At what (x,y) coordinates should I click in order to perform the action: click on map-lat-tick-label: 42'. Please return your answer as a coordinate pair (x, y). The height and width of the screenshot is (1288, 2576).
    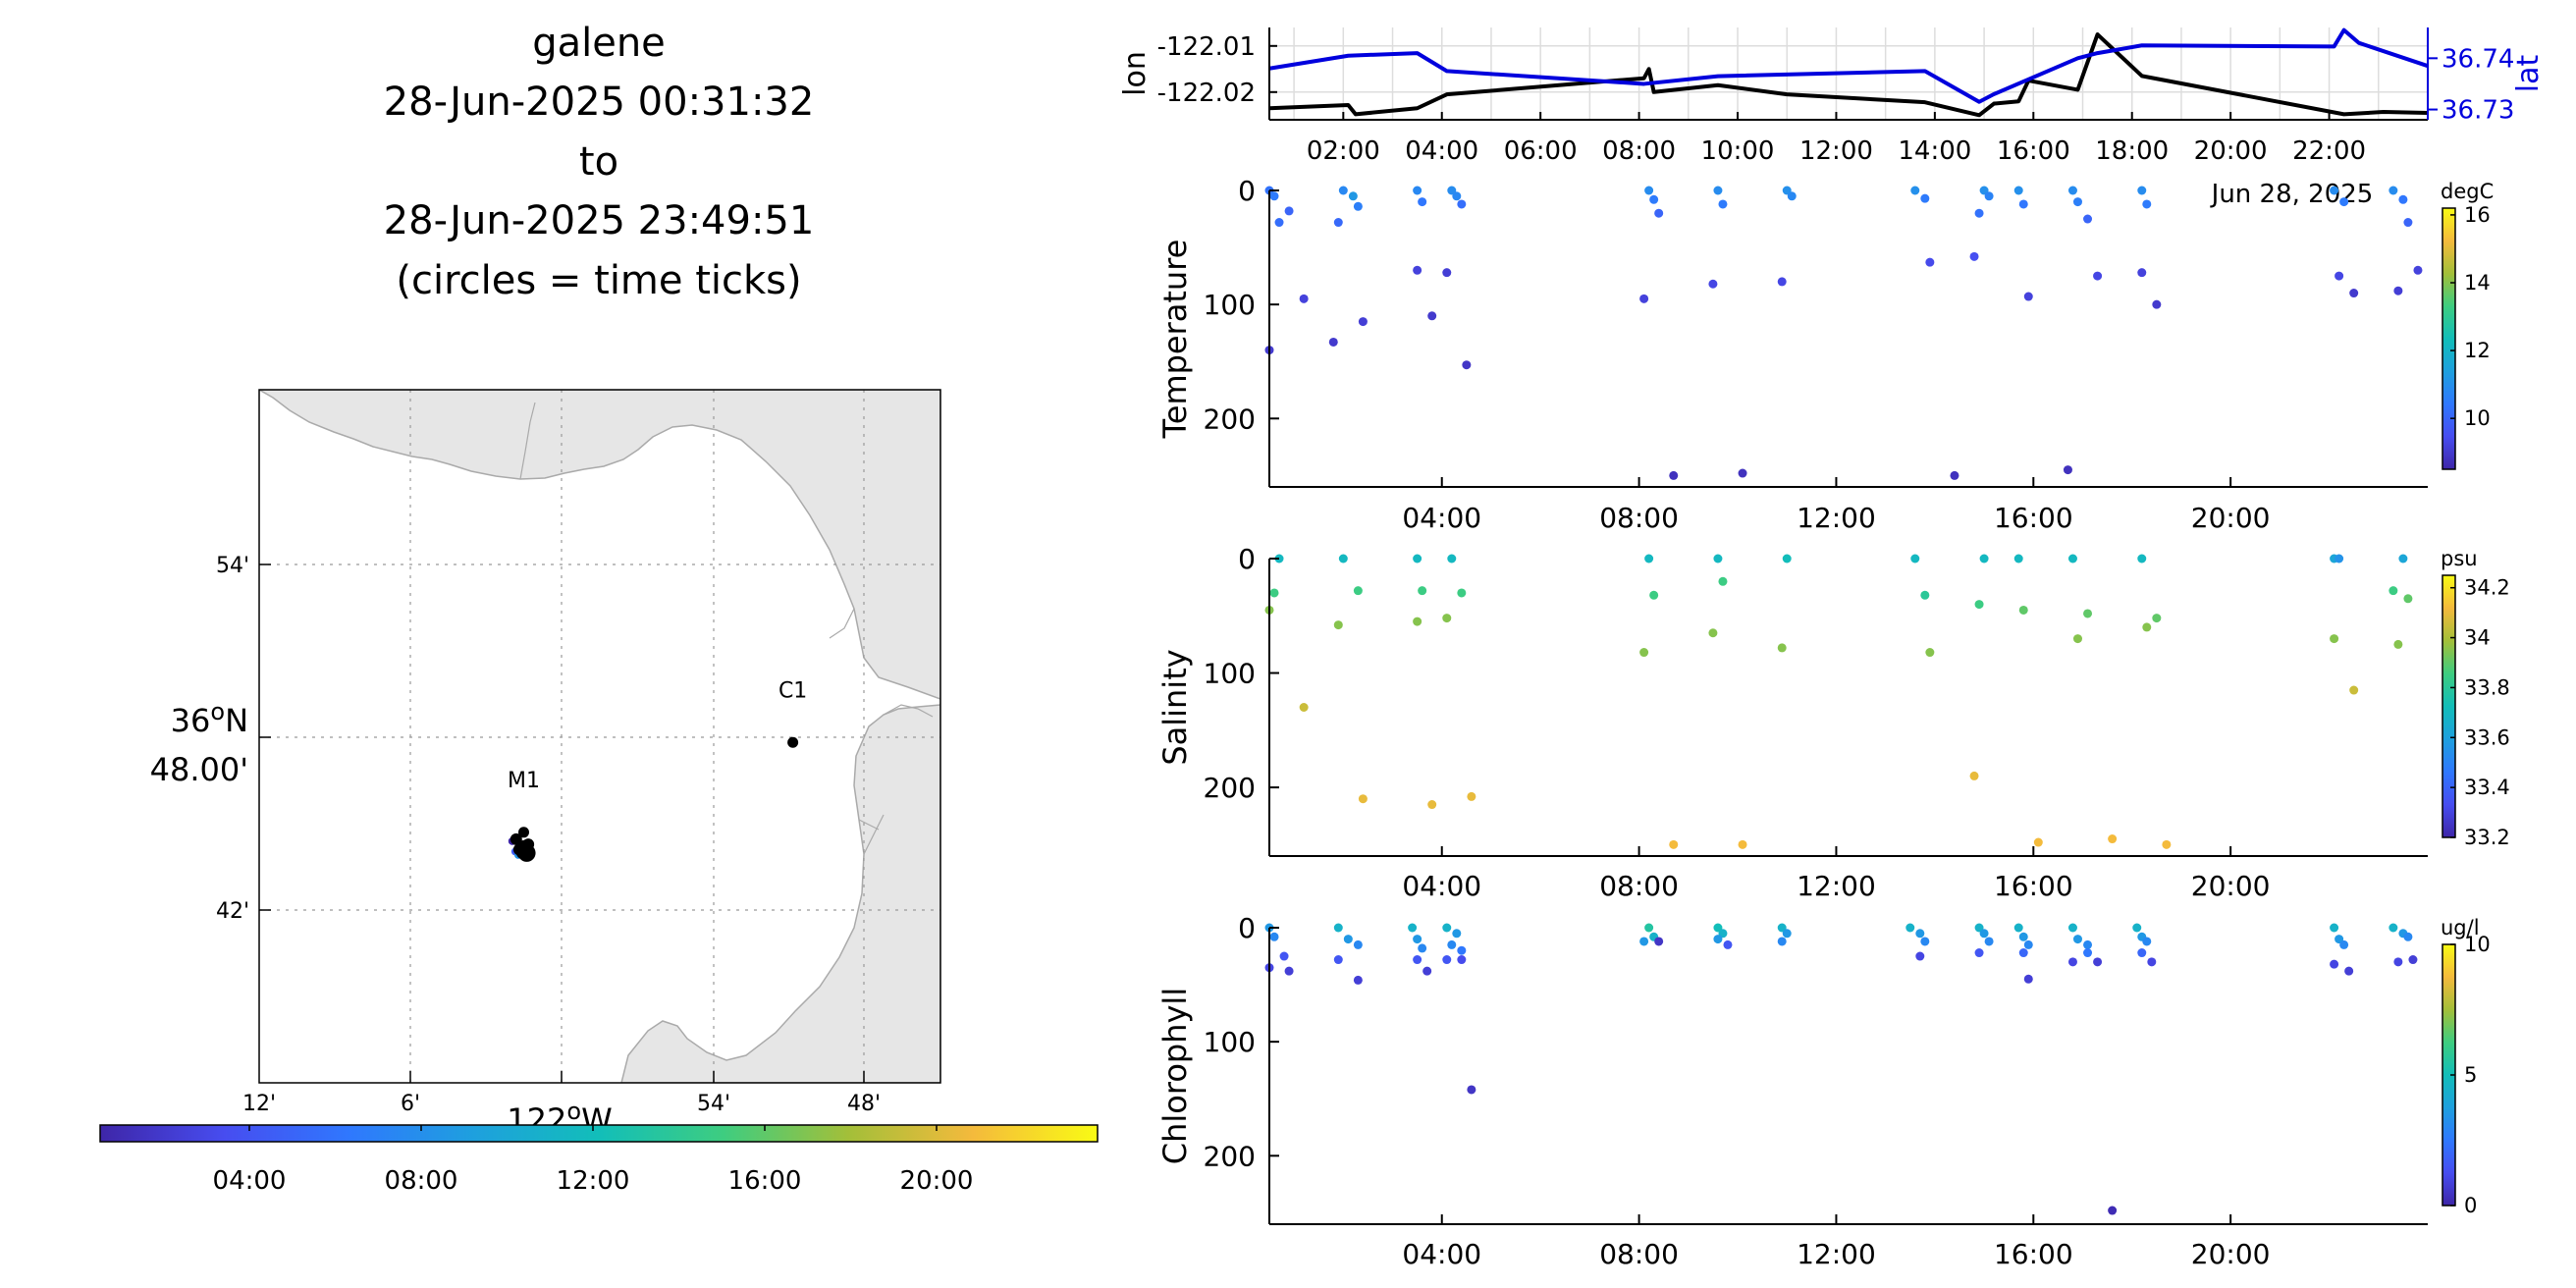
    Looking at the image, I should click on (232, 911).